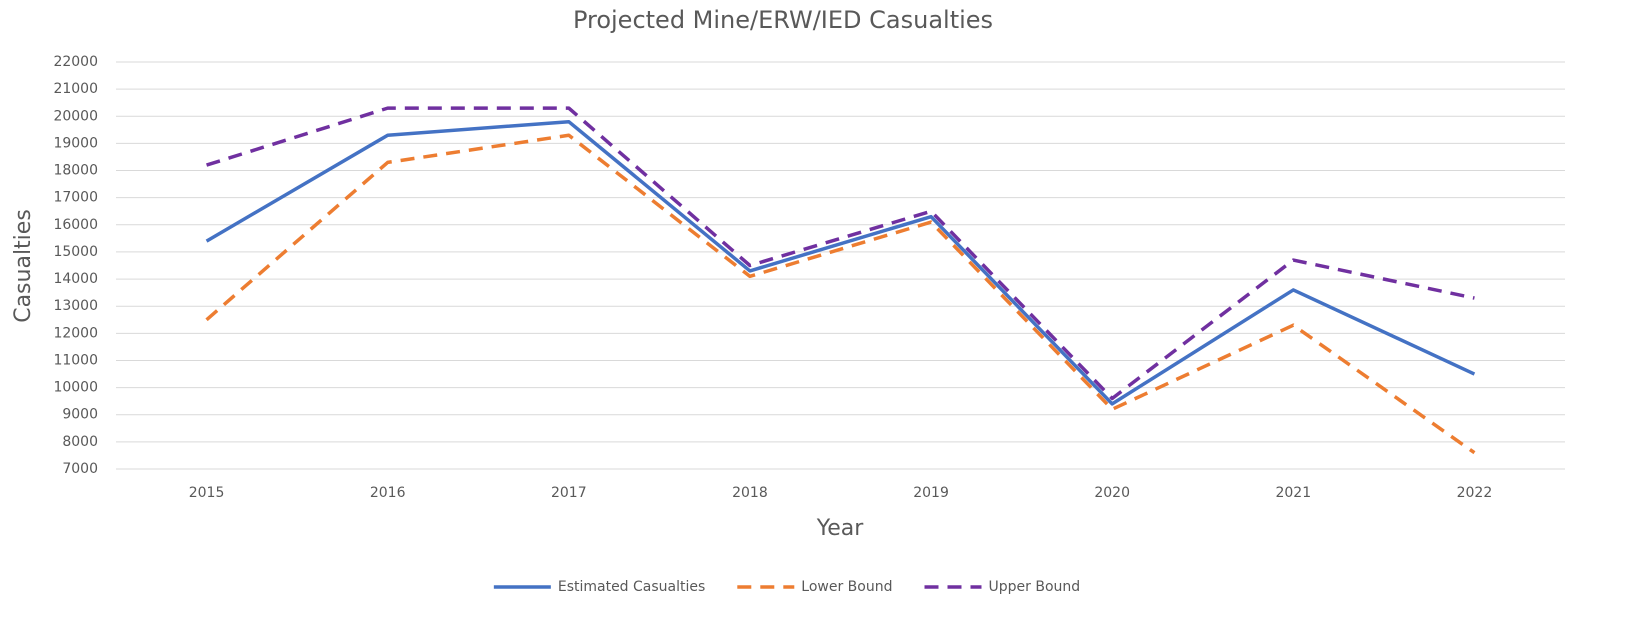 This screenshot has width=1647, height=626. What do you see at coordinates (1112, 493) in the screenshot?
I see `x-tick-label: 2020` at bounding box center [1112, 493].